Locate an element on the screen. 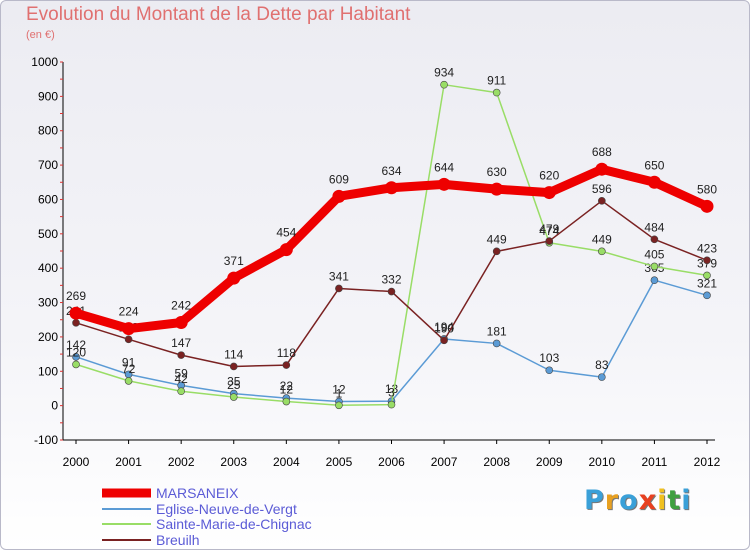  y-tick-label: 100 is located at coordinates (48, 371).